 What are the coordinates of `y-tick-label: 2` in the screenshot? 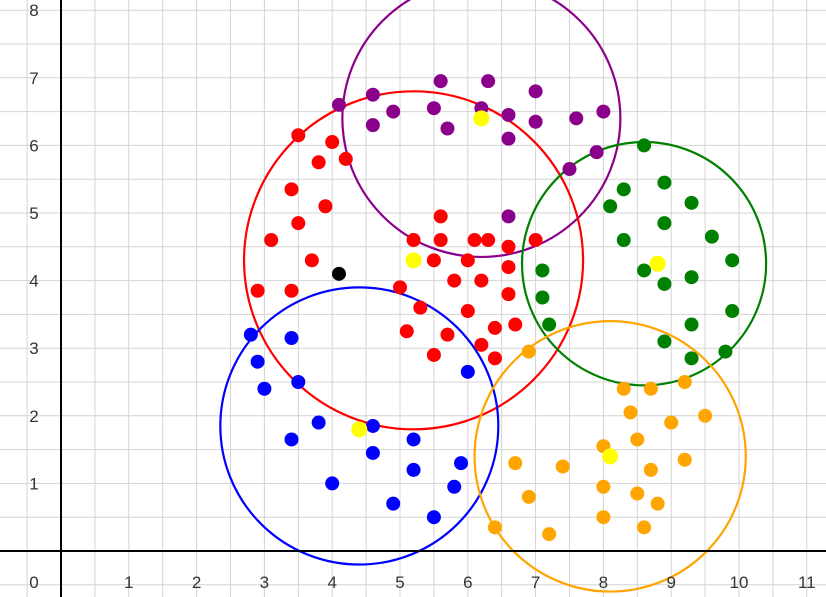 It's located at (33, 416).